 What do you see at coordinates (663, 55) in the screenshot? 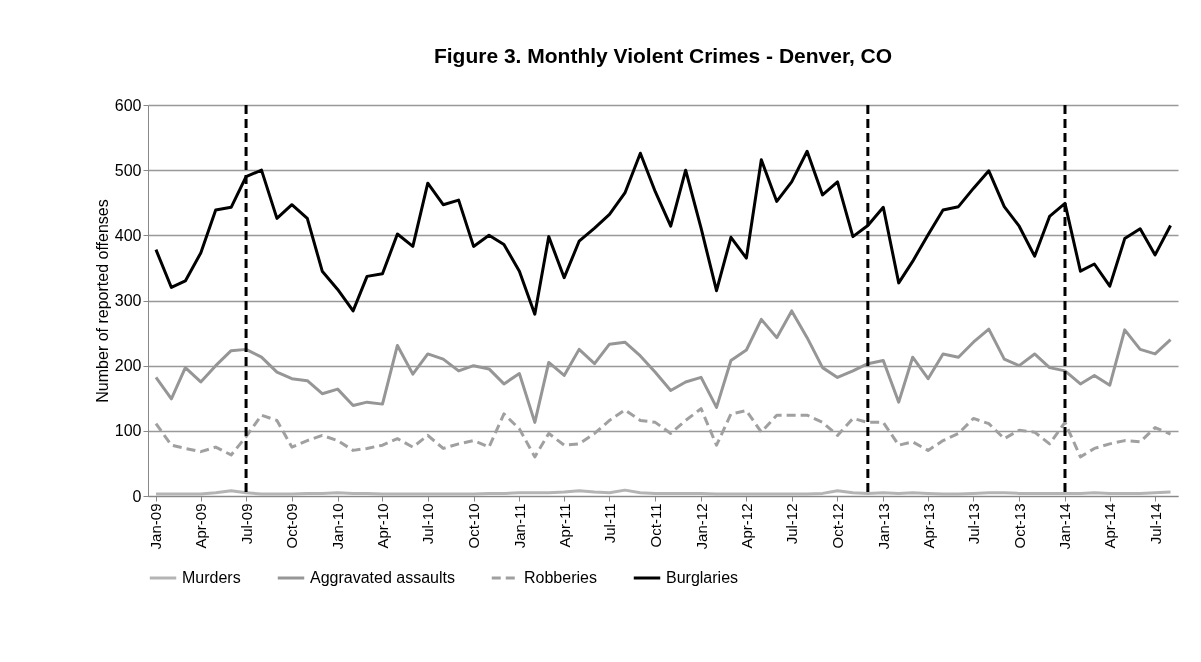
I see `chart-title: Figure 3. Monthly Violent Crimes - Denver, CO` at bounding box center [663, 55].